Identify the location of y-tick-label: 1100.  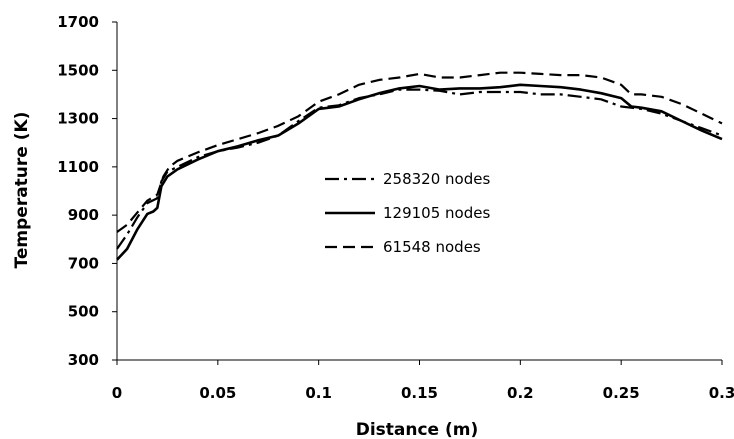
(78, 167).